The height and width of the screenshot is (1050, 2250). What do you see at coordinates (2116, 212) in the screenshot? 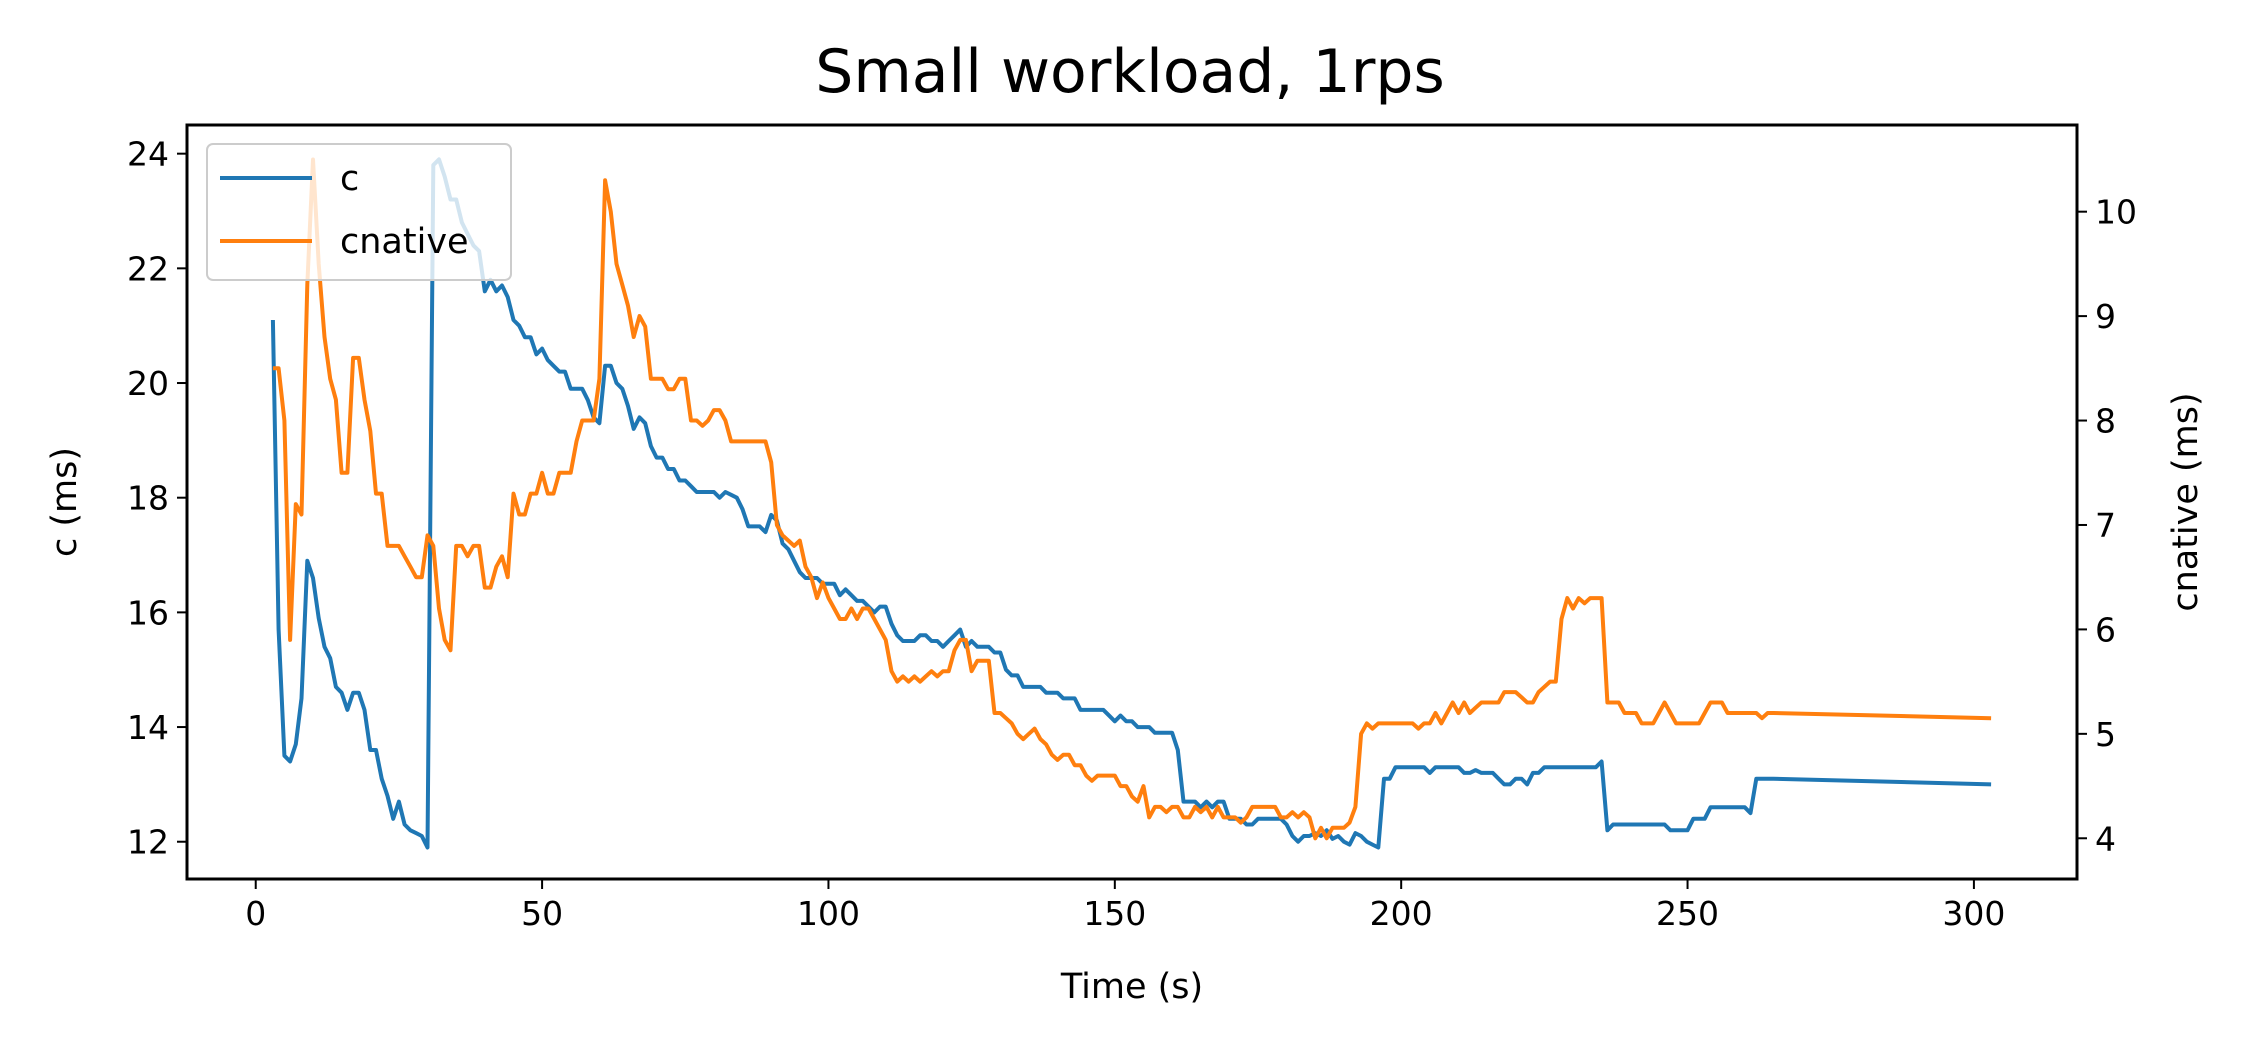
I see `y2-tick-label: 10` at bounding box center [2116, 212].